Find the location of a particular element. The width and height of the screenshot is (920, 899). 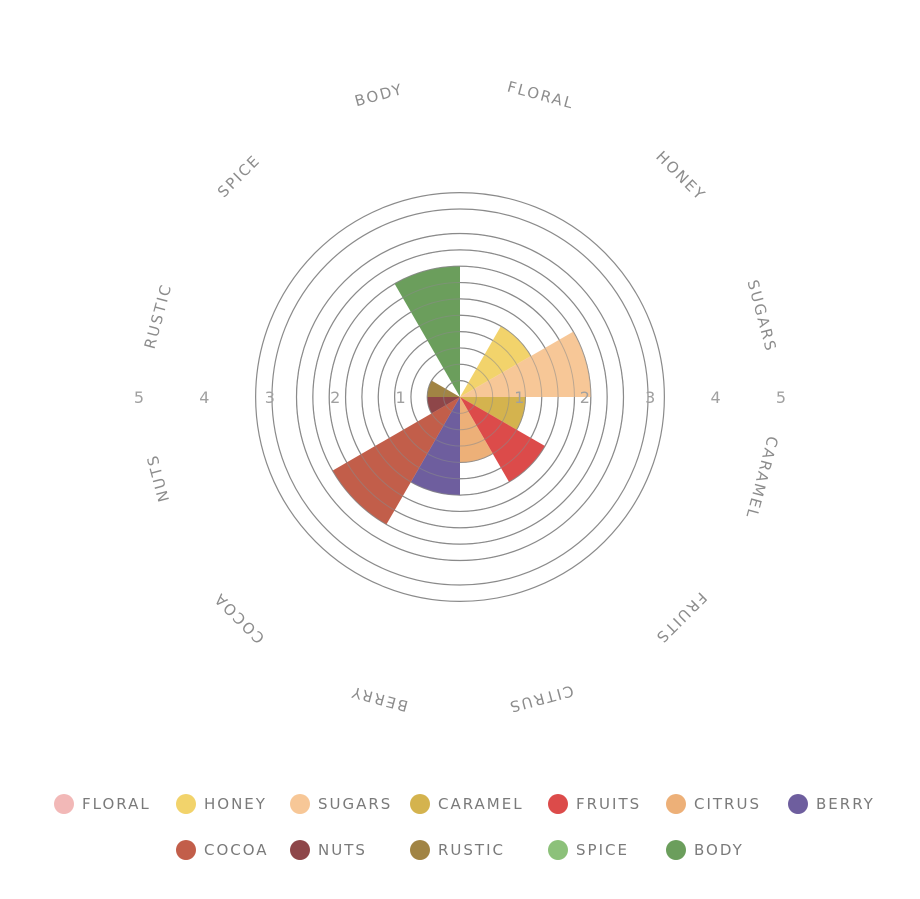

legend-item-rustic: RUSTIC is located at coordinates (457, 850).